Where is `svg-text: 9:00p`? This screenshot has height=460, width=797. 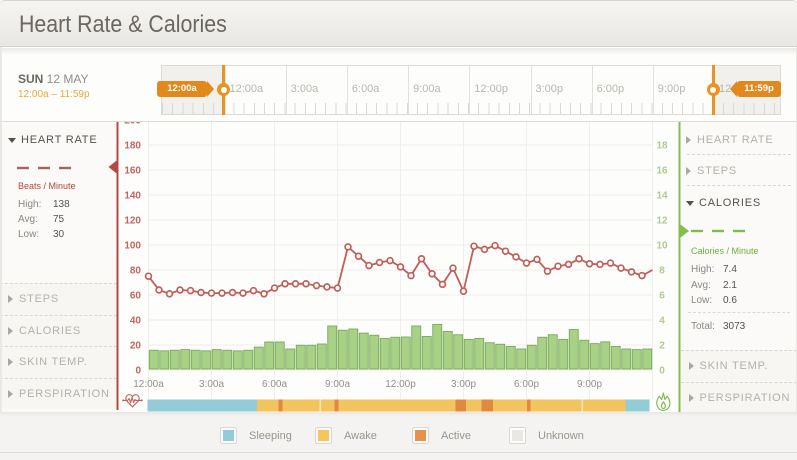
svg-text: 9:00p is located at coordinates (589, 384).